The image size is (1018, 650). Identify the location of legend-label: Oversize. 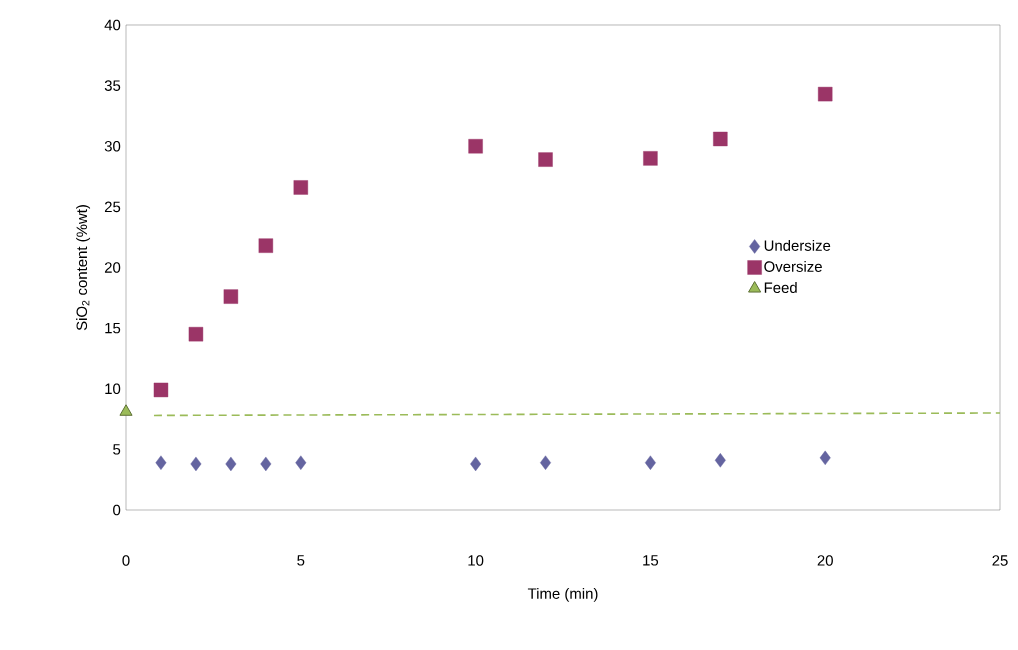
(793, 266).